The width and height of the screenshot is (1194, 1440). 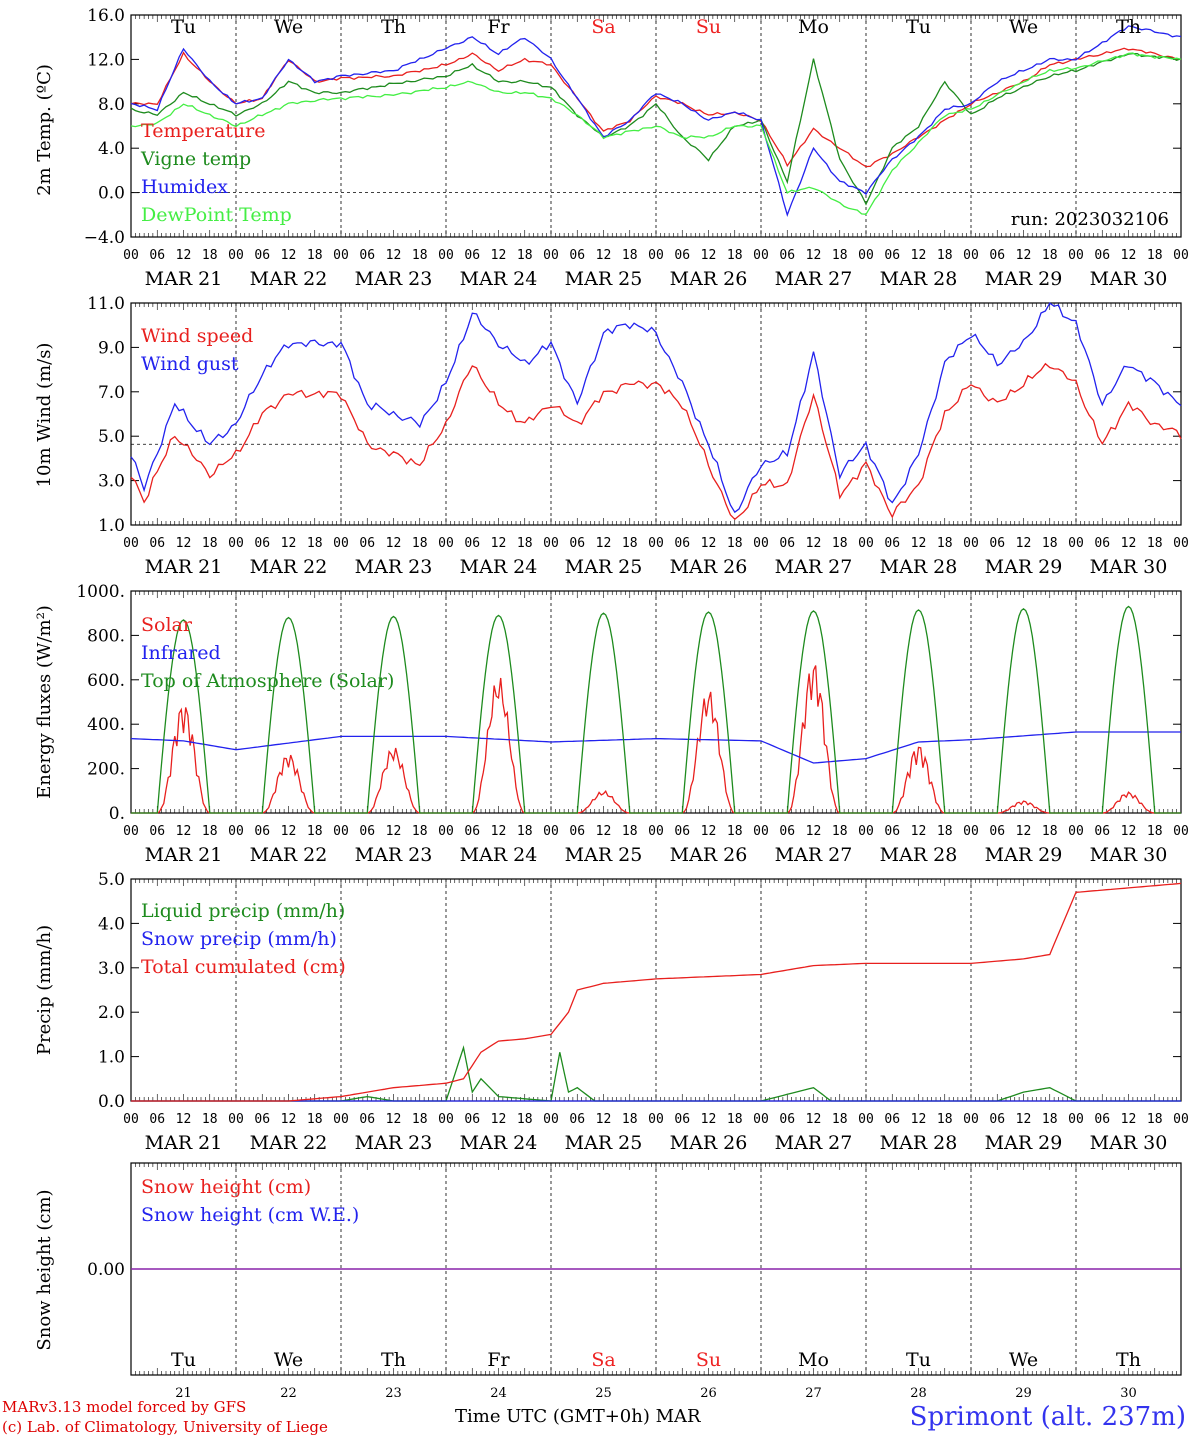 I want to click on day-number: 25, so click(x=603, y=1393).